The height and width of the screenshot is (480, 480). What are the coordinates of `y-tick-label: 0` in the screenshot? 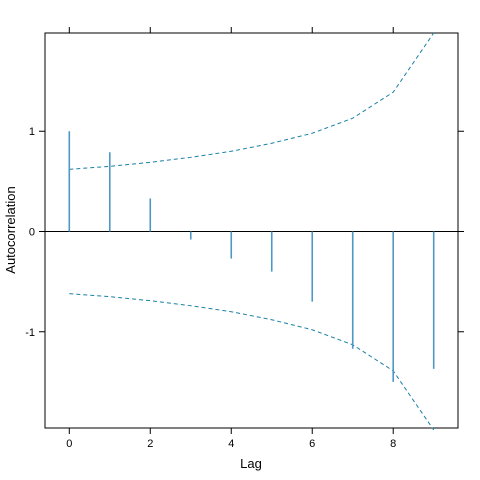 It's located at (32, 233).